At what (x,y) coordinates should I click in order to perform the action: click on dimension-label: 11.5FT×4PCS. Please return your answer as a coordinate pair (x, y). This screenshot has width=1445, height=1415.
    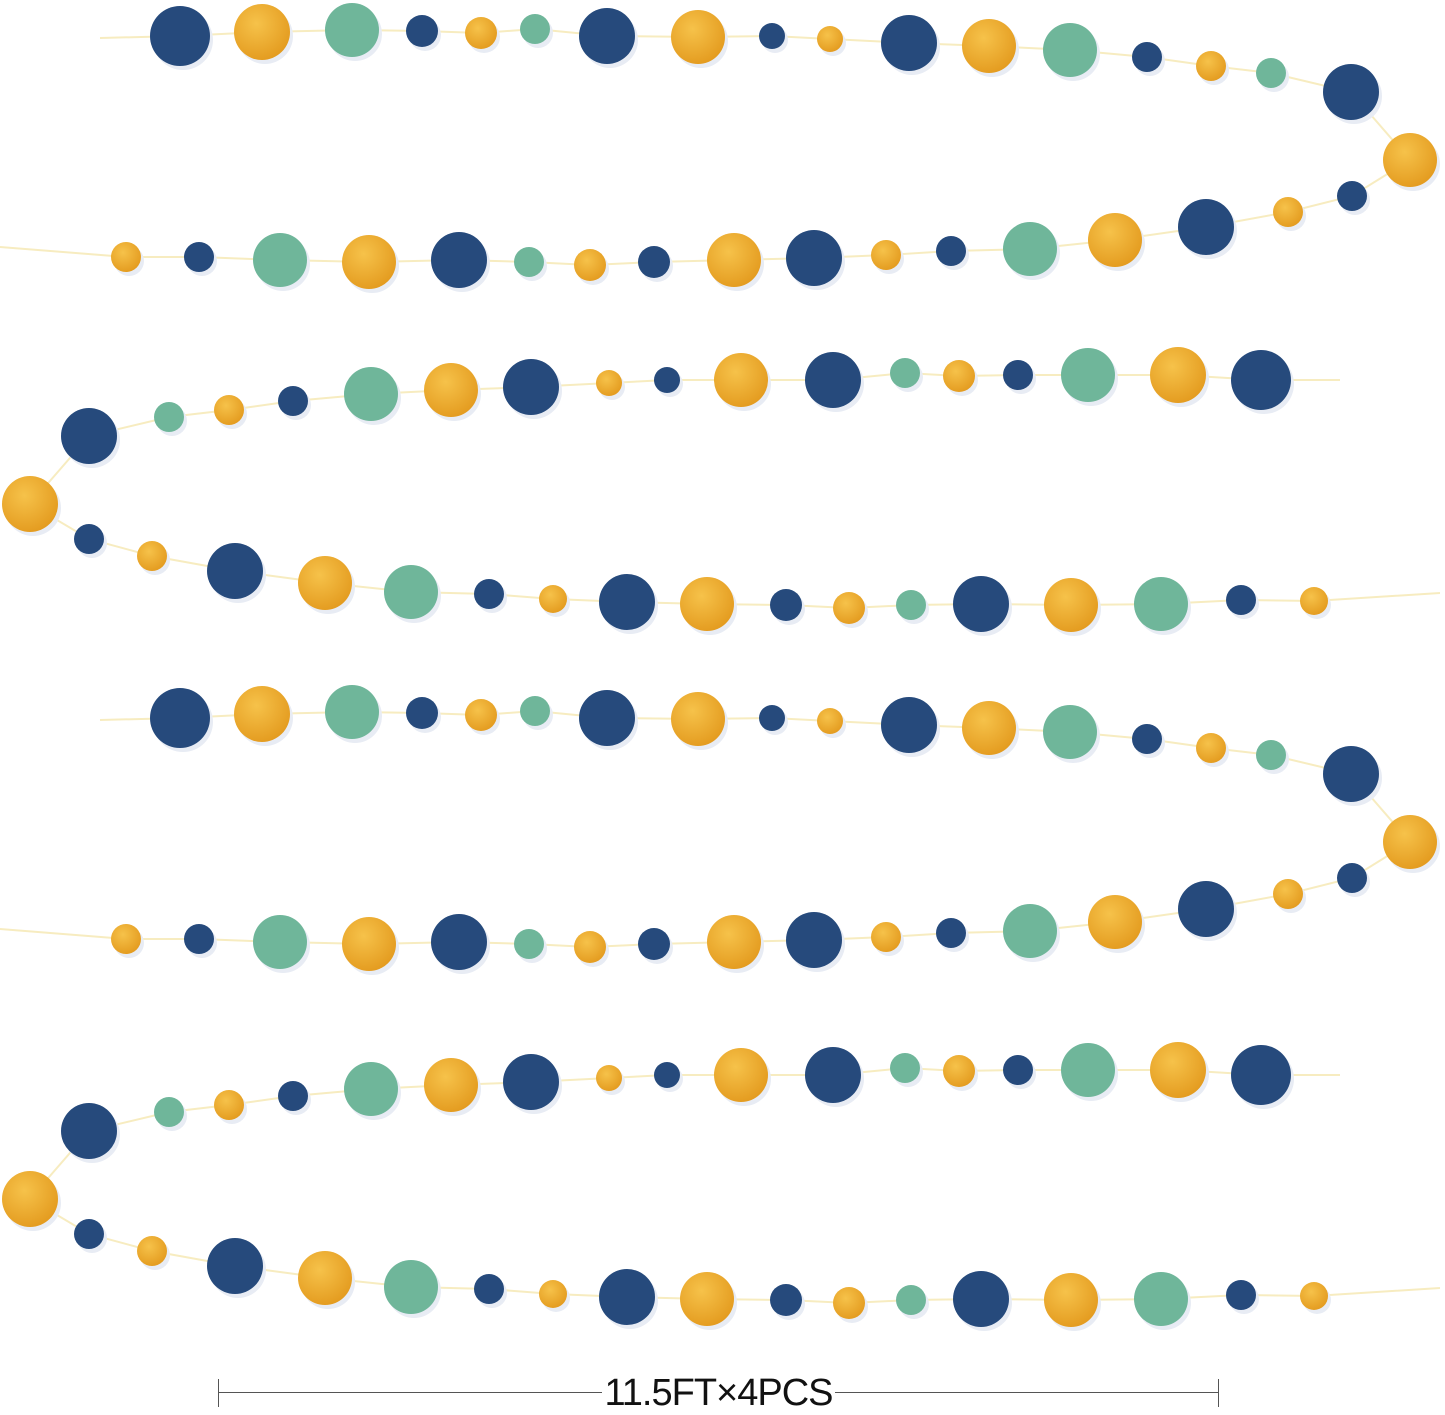
    Looking at the image, I should click on (718, 1393).